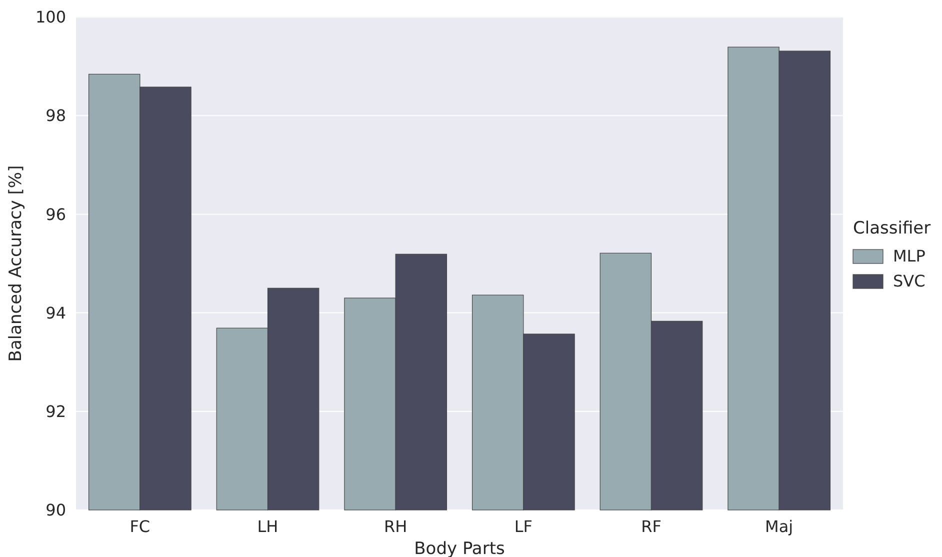 The image size is (942, 557). I want to click on x-tick-label: FC, so click(140, 526).